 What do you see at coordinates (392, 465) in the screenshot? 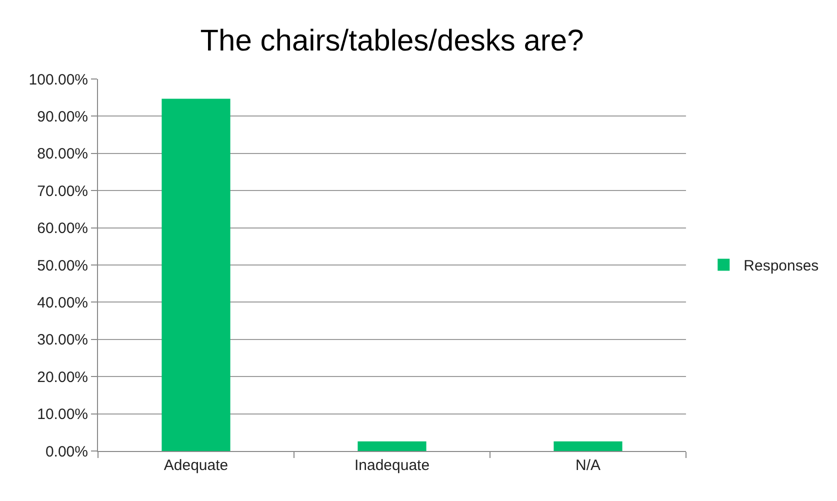
I see `x-tick-label: Inadequate` at bounding box center [392, 465].